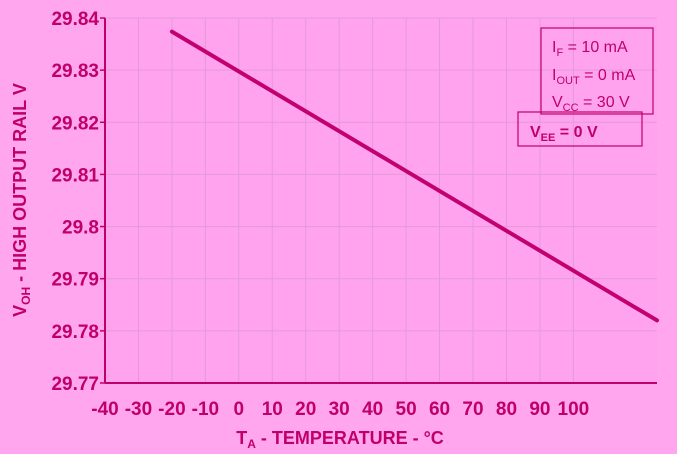 The height and width of the screenshot is (454, 677). What do you see at coordinates (590, 49) in the screenshot?
I see `condition-if: IF = 10 mA` at bounding box center [590, 49].